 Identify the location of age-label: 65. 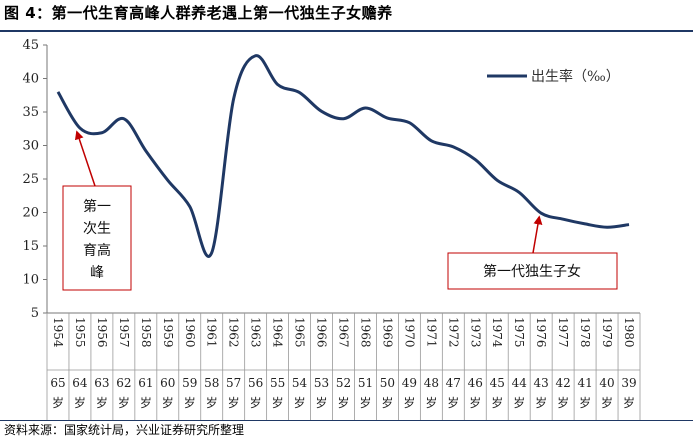
(57, 383).